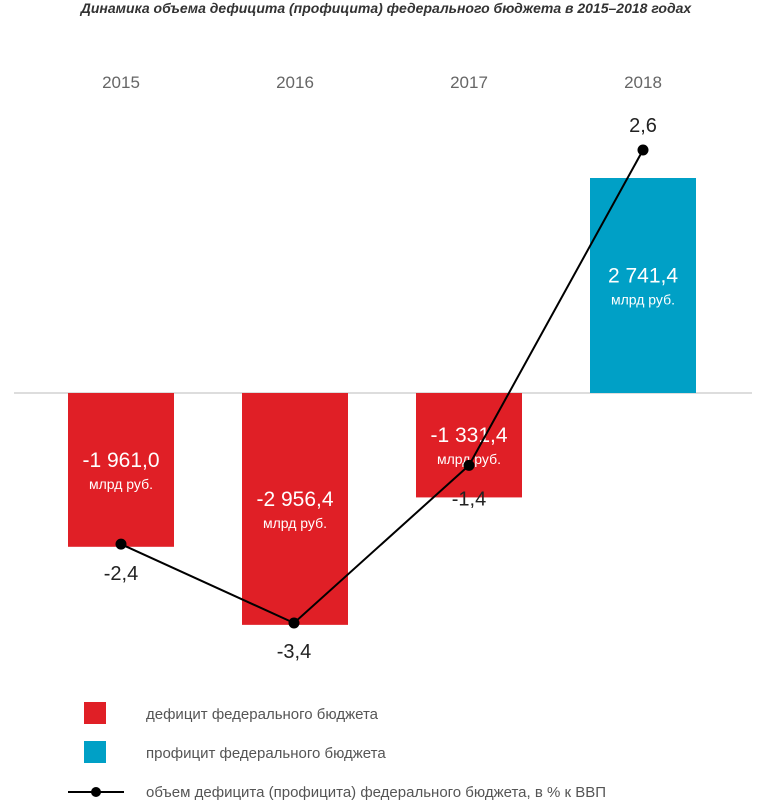  Describe the element at coordinates (95, 752) in the screenshot. I see `legend-swatch-surplus` at that location.